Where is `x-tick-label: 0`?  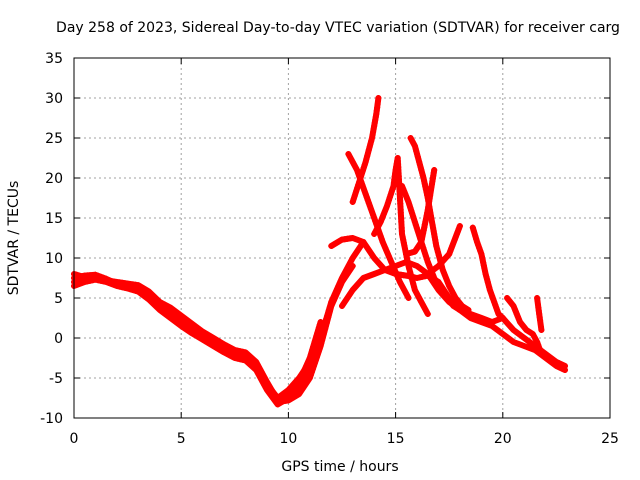 x-tick-label: 0 is located at coordinates (74, 439).